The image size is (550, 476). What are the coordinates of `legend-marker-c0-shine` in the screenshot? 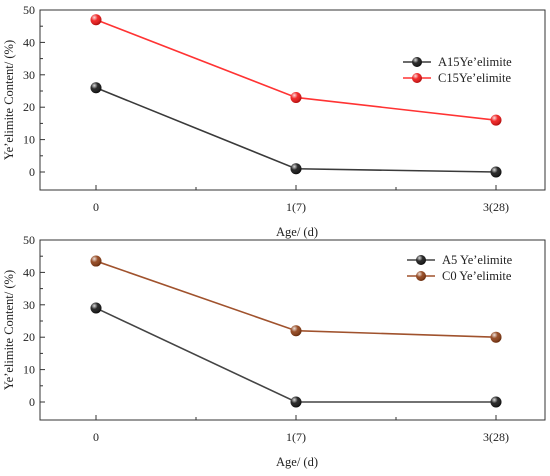 It's located at (421, 276).